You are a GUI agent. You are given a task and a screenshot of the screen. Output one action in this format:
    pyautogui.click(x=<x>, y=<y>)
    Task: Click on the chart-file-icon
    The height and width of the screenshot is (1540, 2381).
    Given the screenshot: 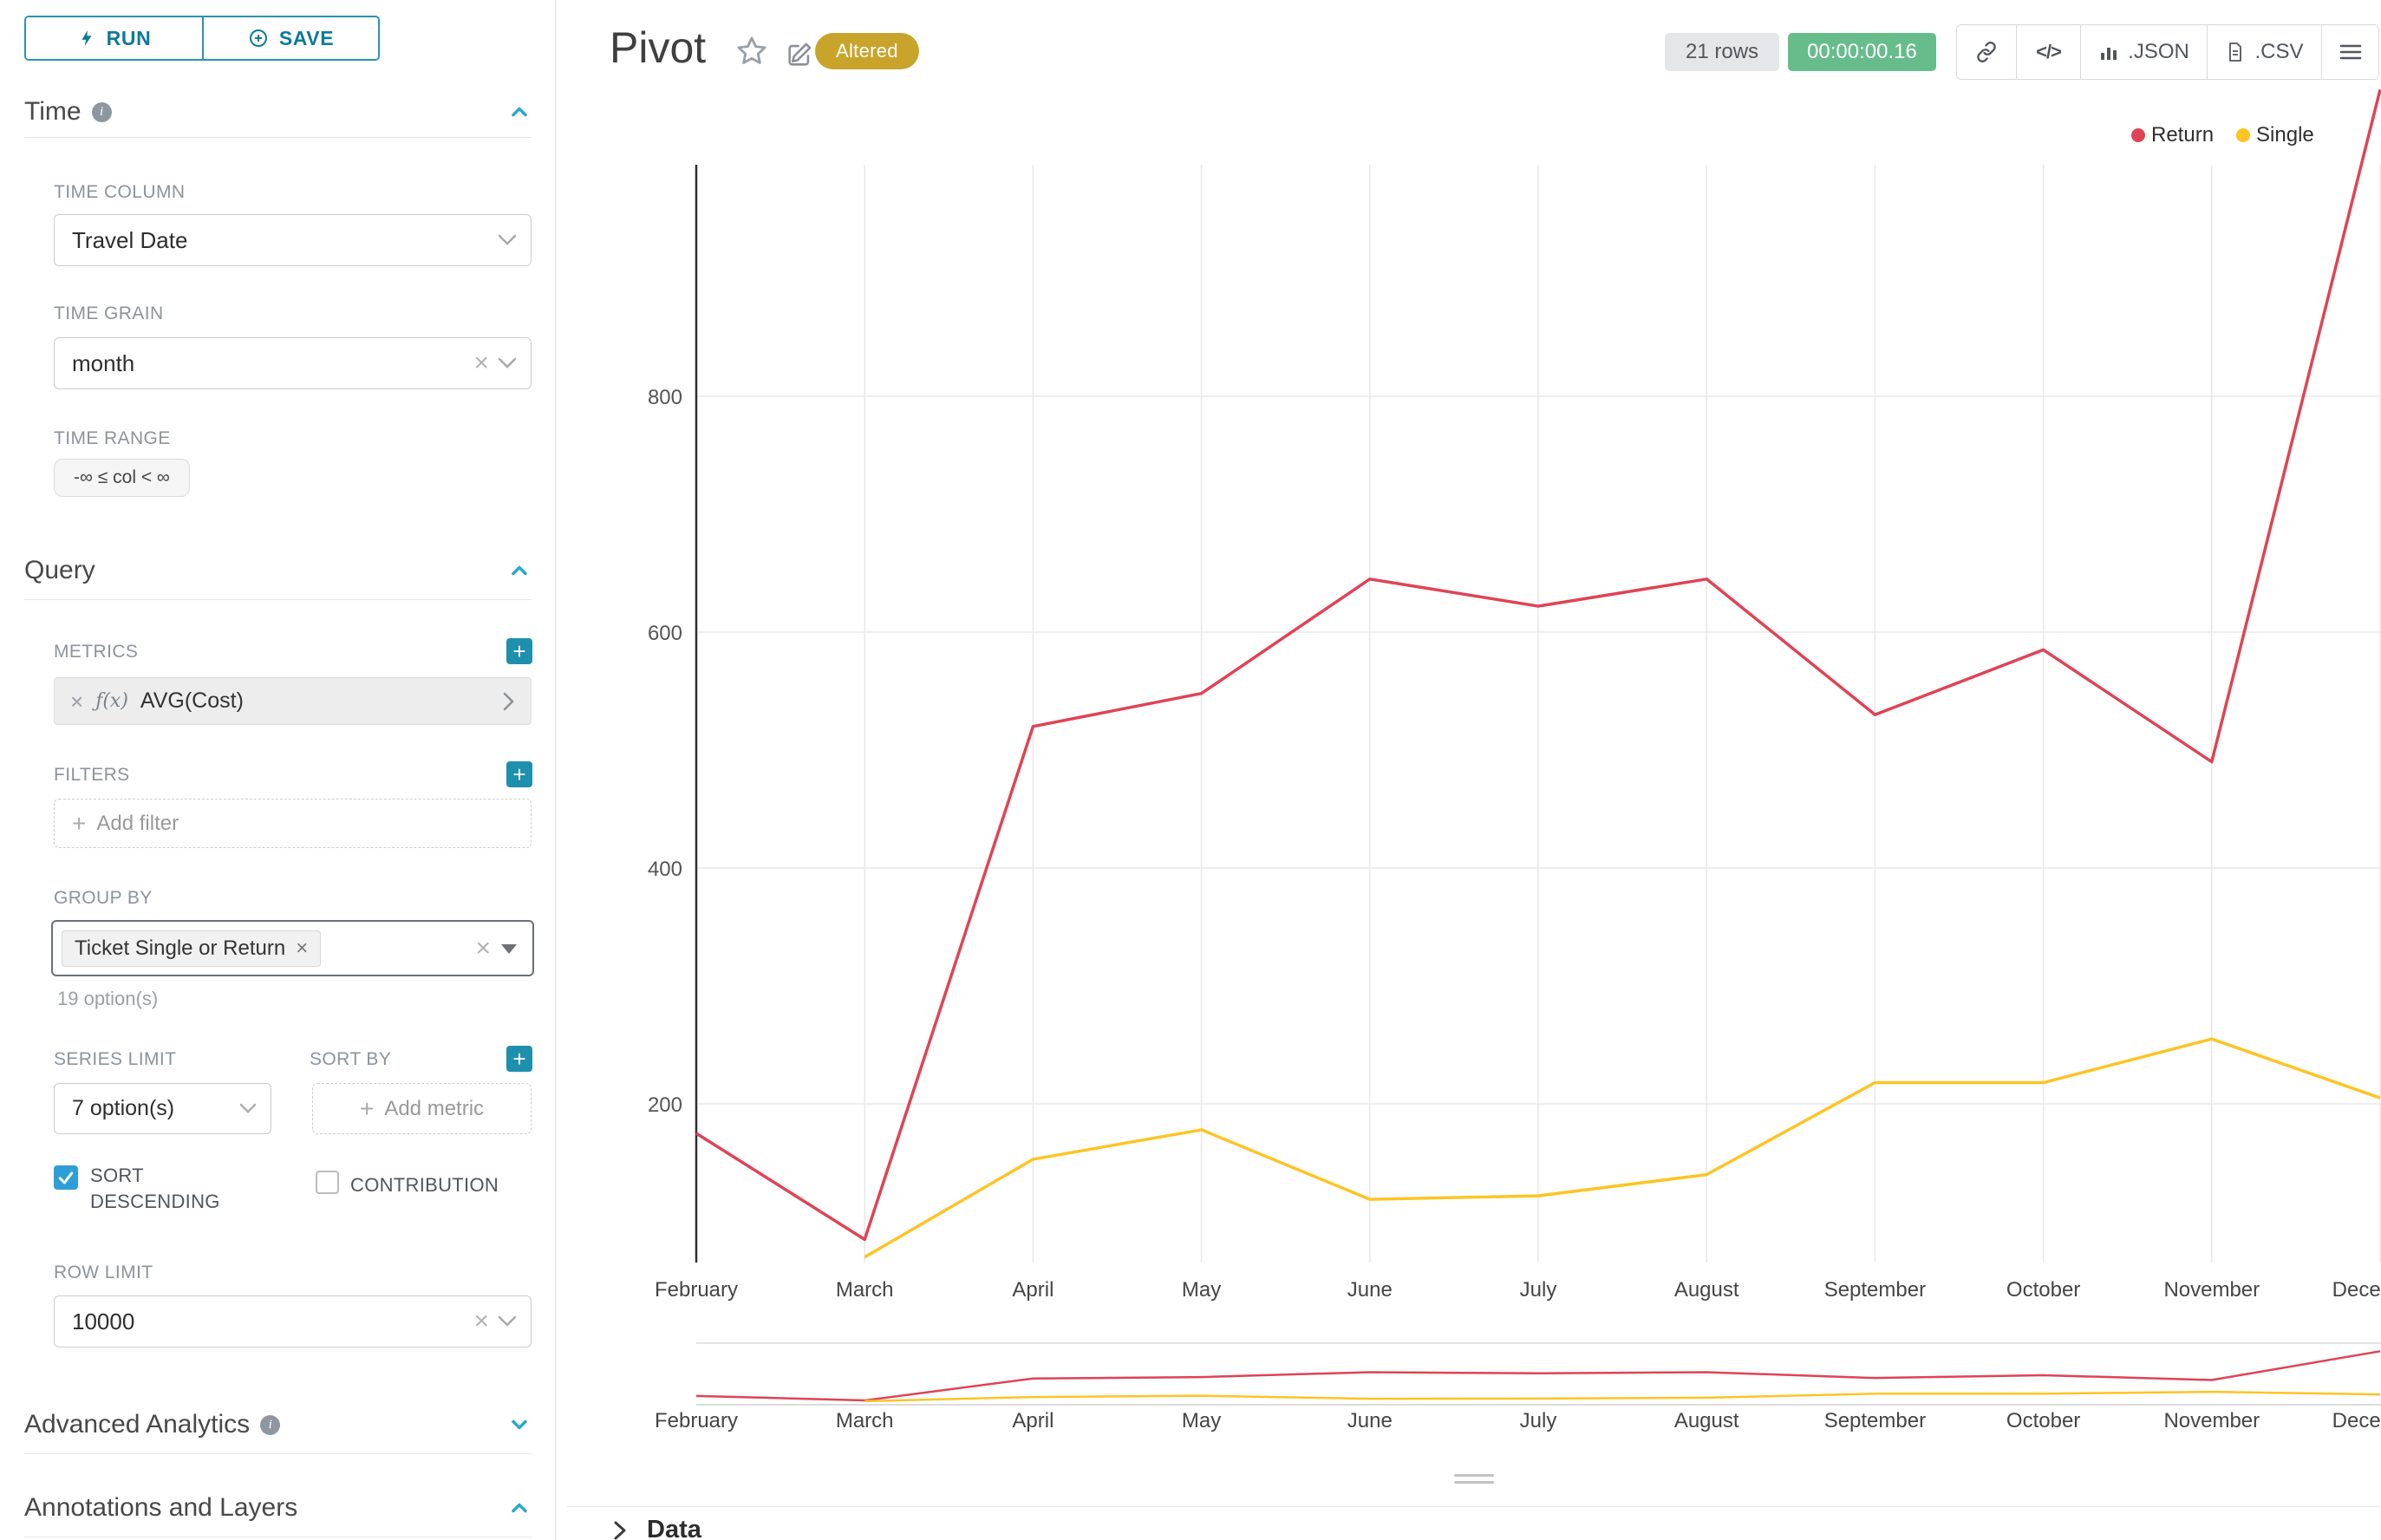 What is the action you would take?
    pyautogui.click(x=2109, y=54)
    